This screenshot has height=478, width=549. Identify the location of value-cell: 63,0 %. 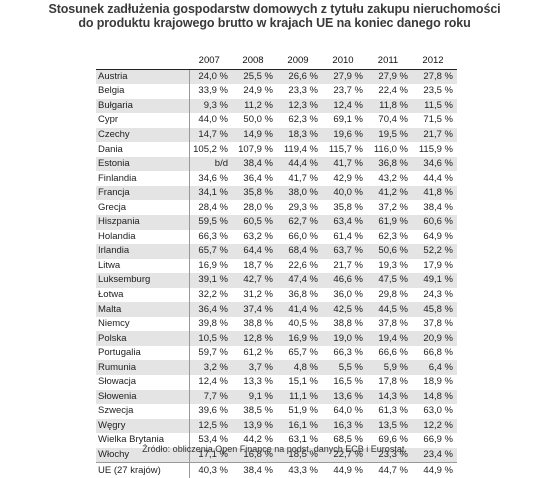
(434, 411).